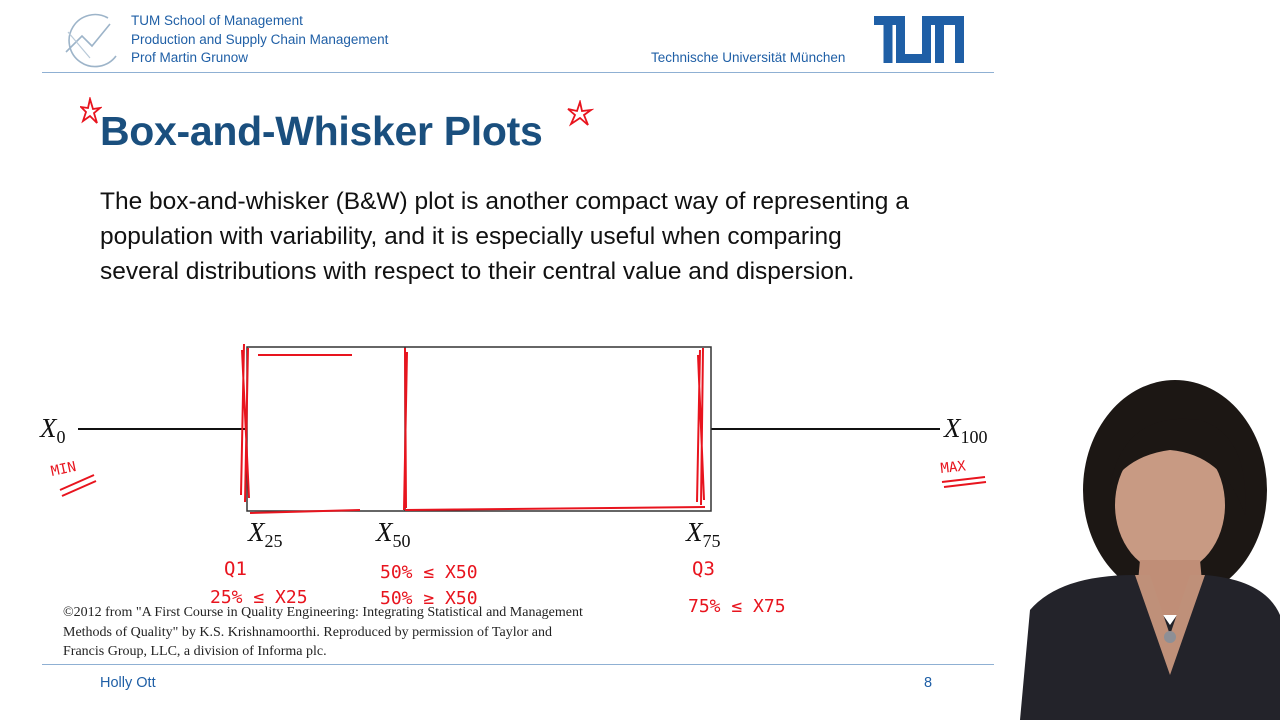 The image size is (1280, 720). Describe the element at coordinates (518, 664) in the screenshot. I see `footer-divider` at that location.